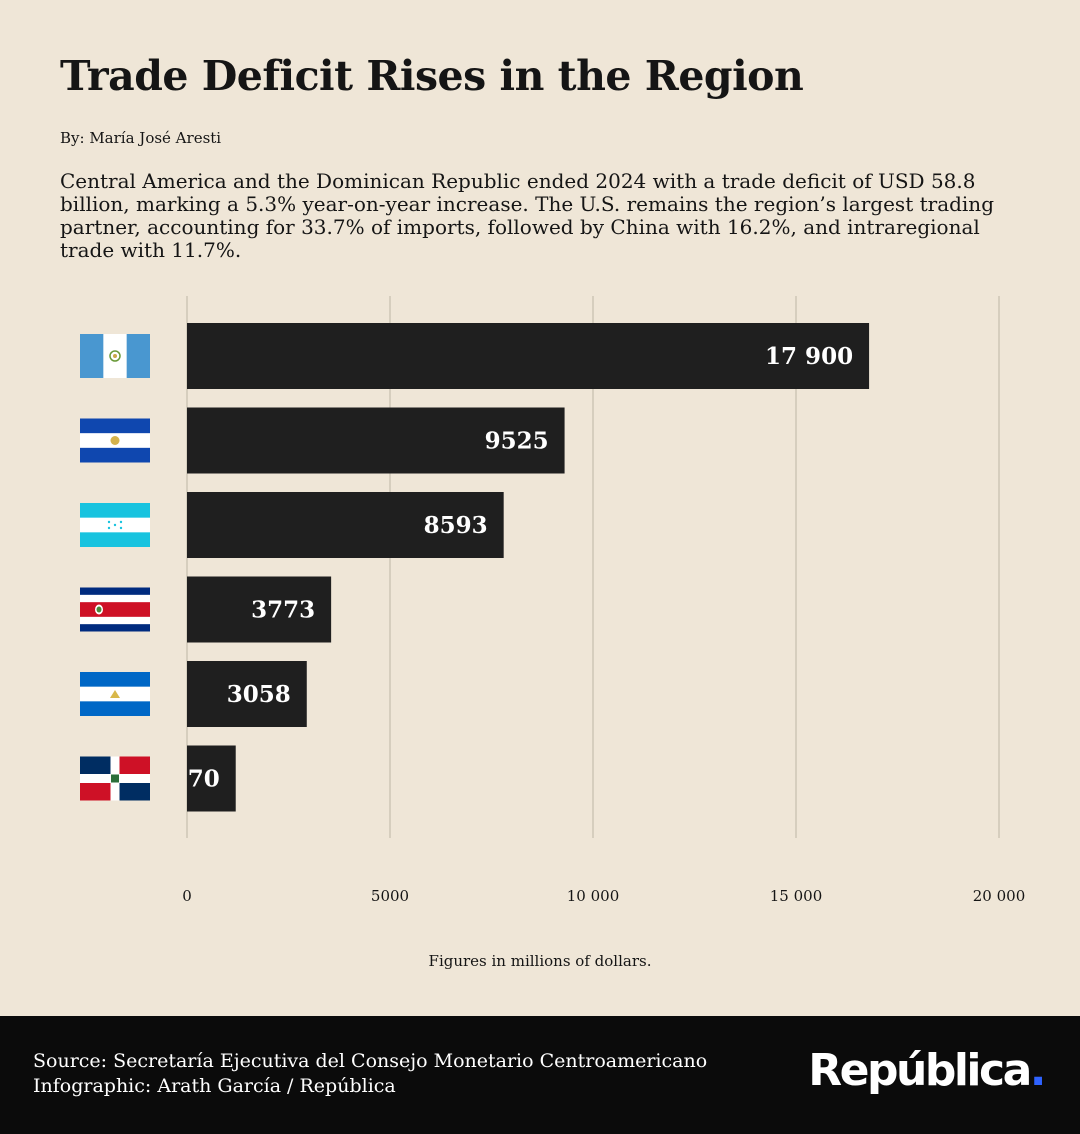  What do you see at coordinates (115, 356) in the screenshot?
I see `guatemala-flag-icon` at bounding box center [115, 356].